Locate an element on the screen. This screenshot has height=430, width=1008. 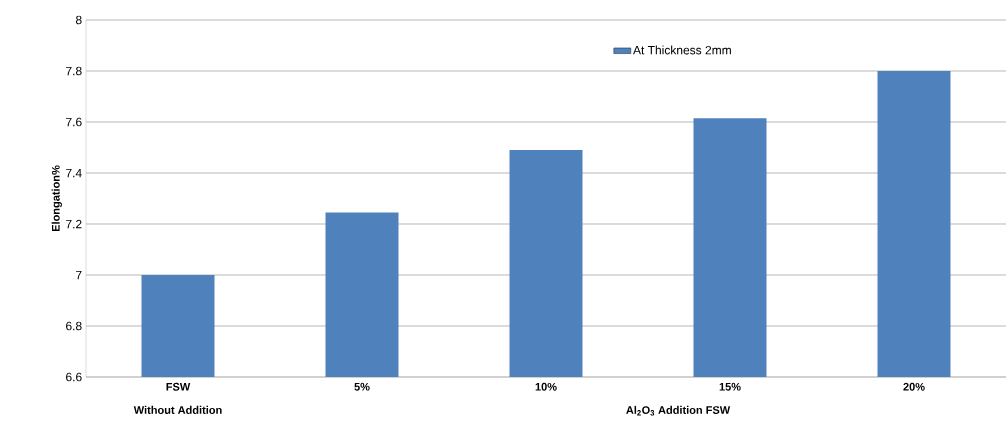
y-tick-label: 8 is located at coordinates (78, 20).